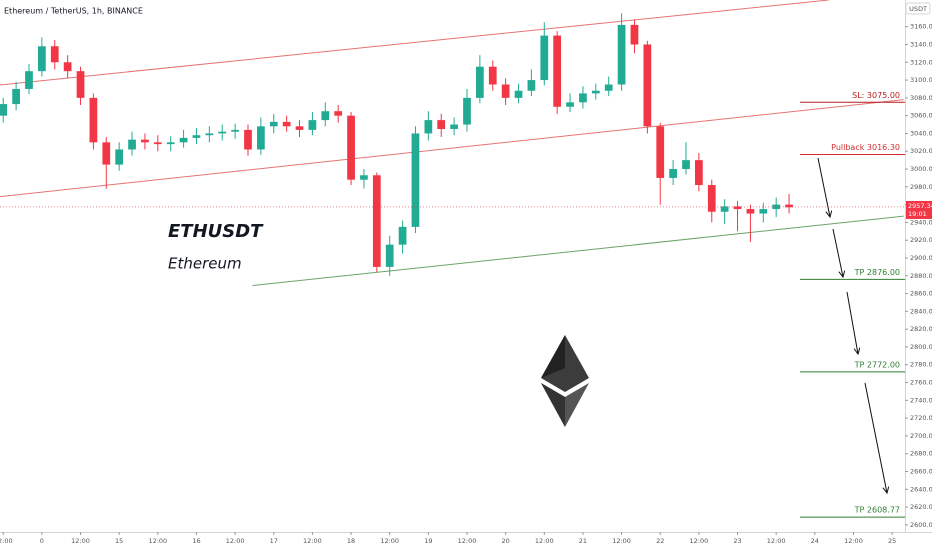  Describe the element at coordinates (921, 240) in the screenshot. I see `y-tick-label: 2920.00` at that location.